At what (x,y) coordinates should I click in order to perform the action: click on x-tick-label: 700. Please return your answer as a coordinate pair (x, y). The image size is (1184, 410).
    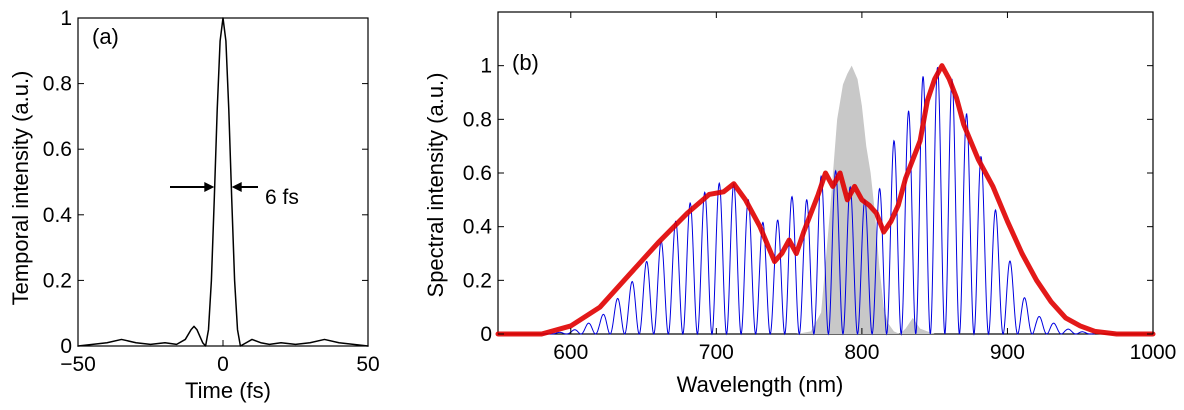
    Looking at the image, I should click on (716, 352).